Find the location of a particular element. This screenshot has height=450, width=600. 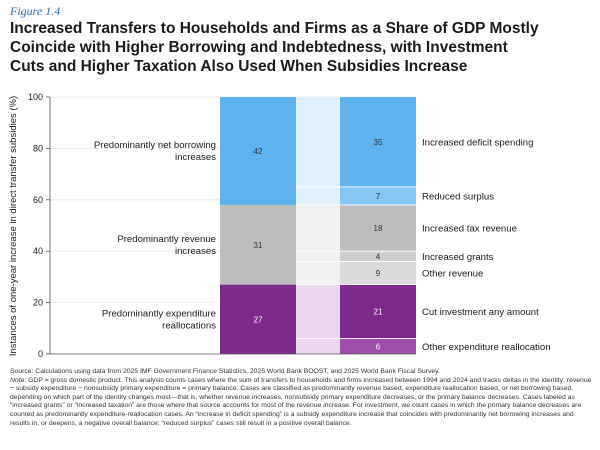

data-label: 7 is located at coordinates (378, 196).